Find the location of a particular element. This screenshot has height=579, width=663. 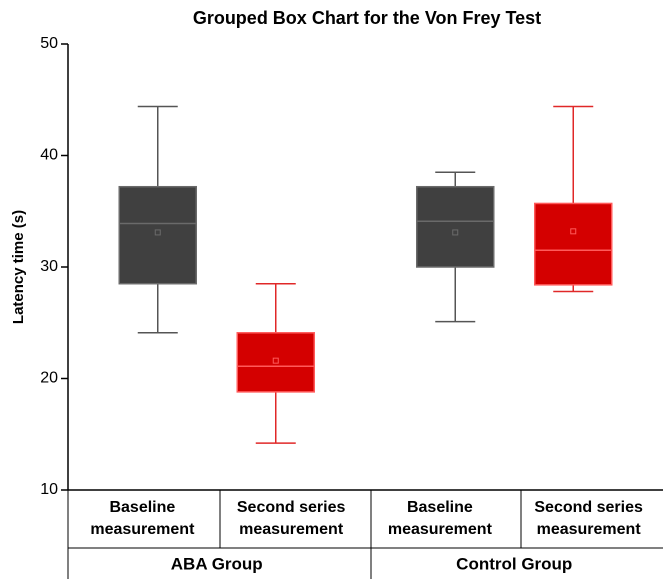

chart-title: Grouped Box Chart for the Von Frey Test is located at coordinates (367, 18).